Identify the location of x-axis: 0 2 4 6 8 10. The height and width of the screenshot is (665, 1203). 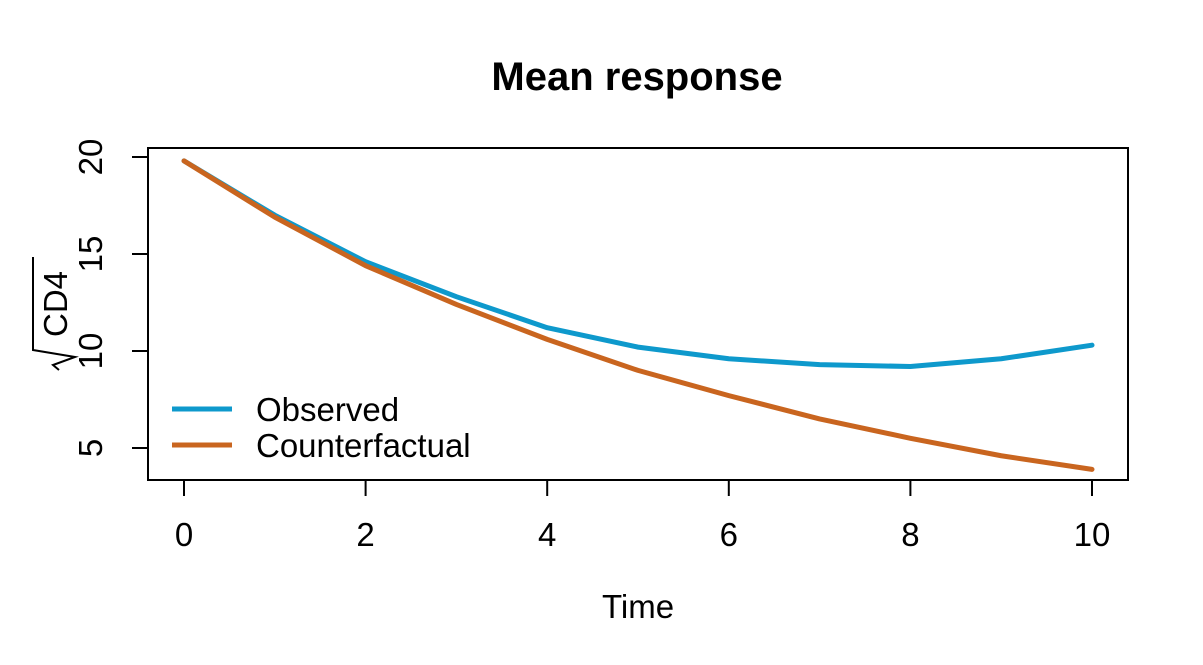
(643, 516).